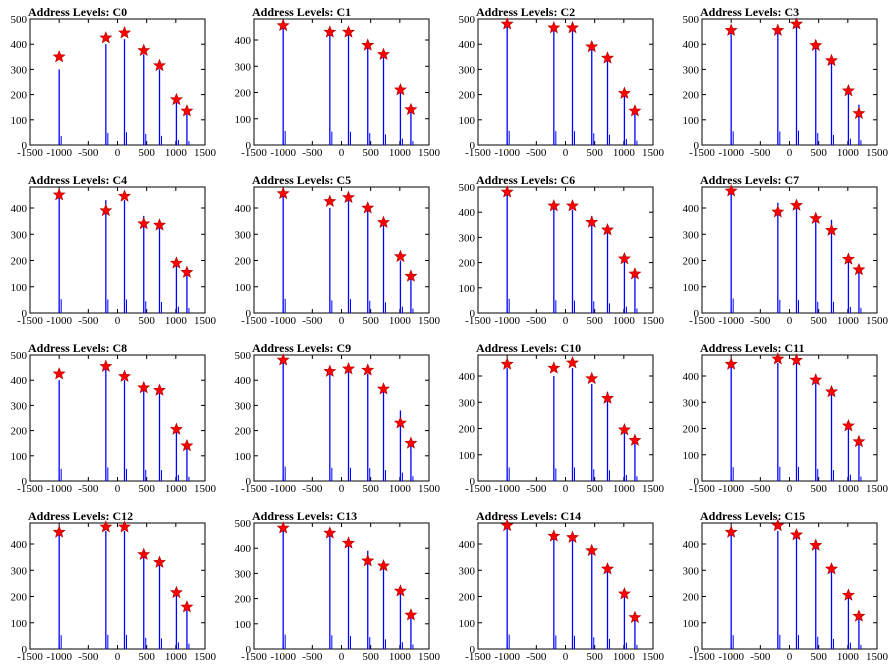 The image size is (896, 672). What do you see at coordinates (752, 348) in the screenshot?
I see `panel-title: Address Levels: C11` at bounding box center [752, 348].